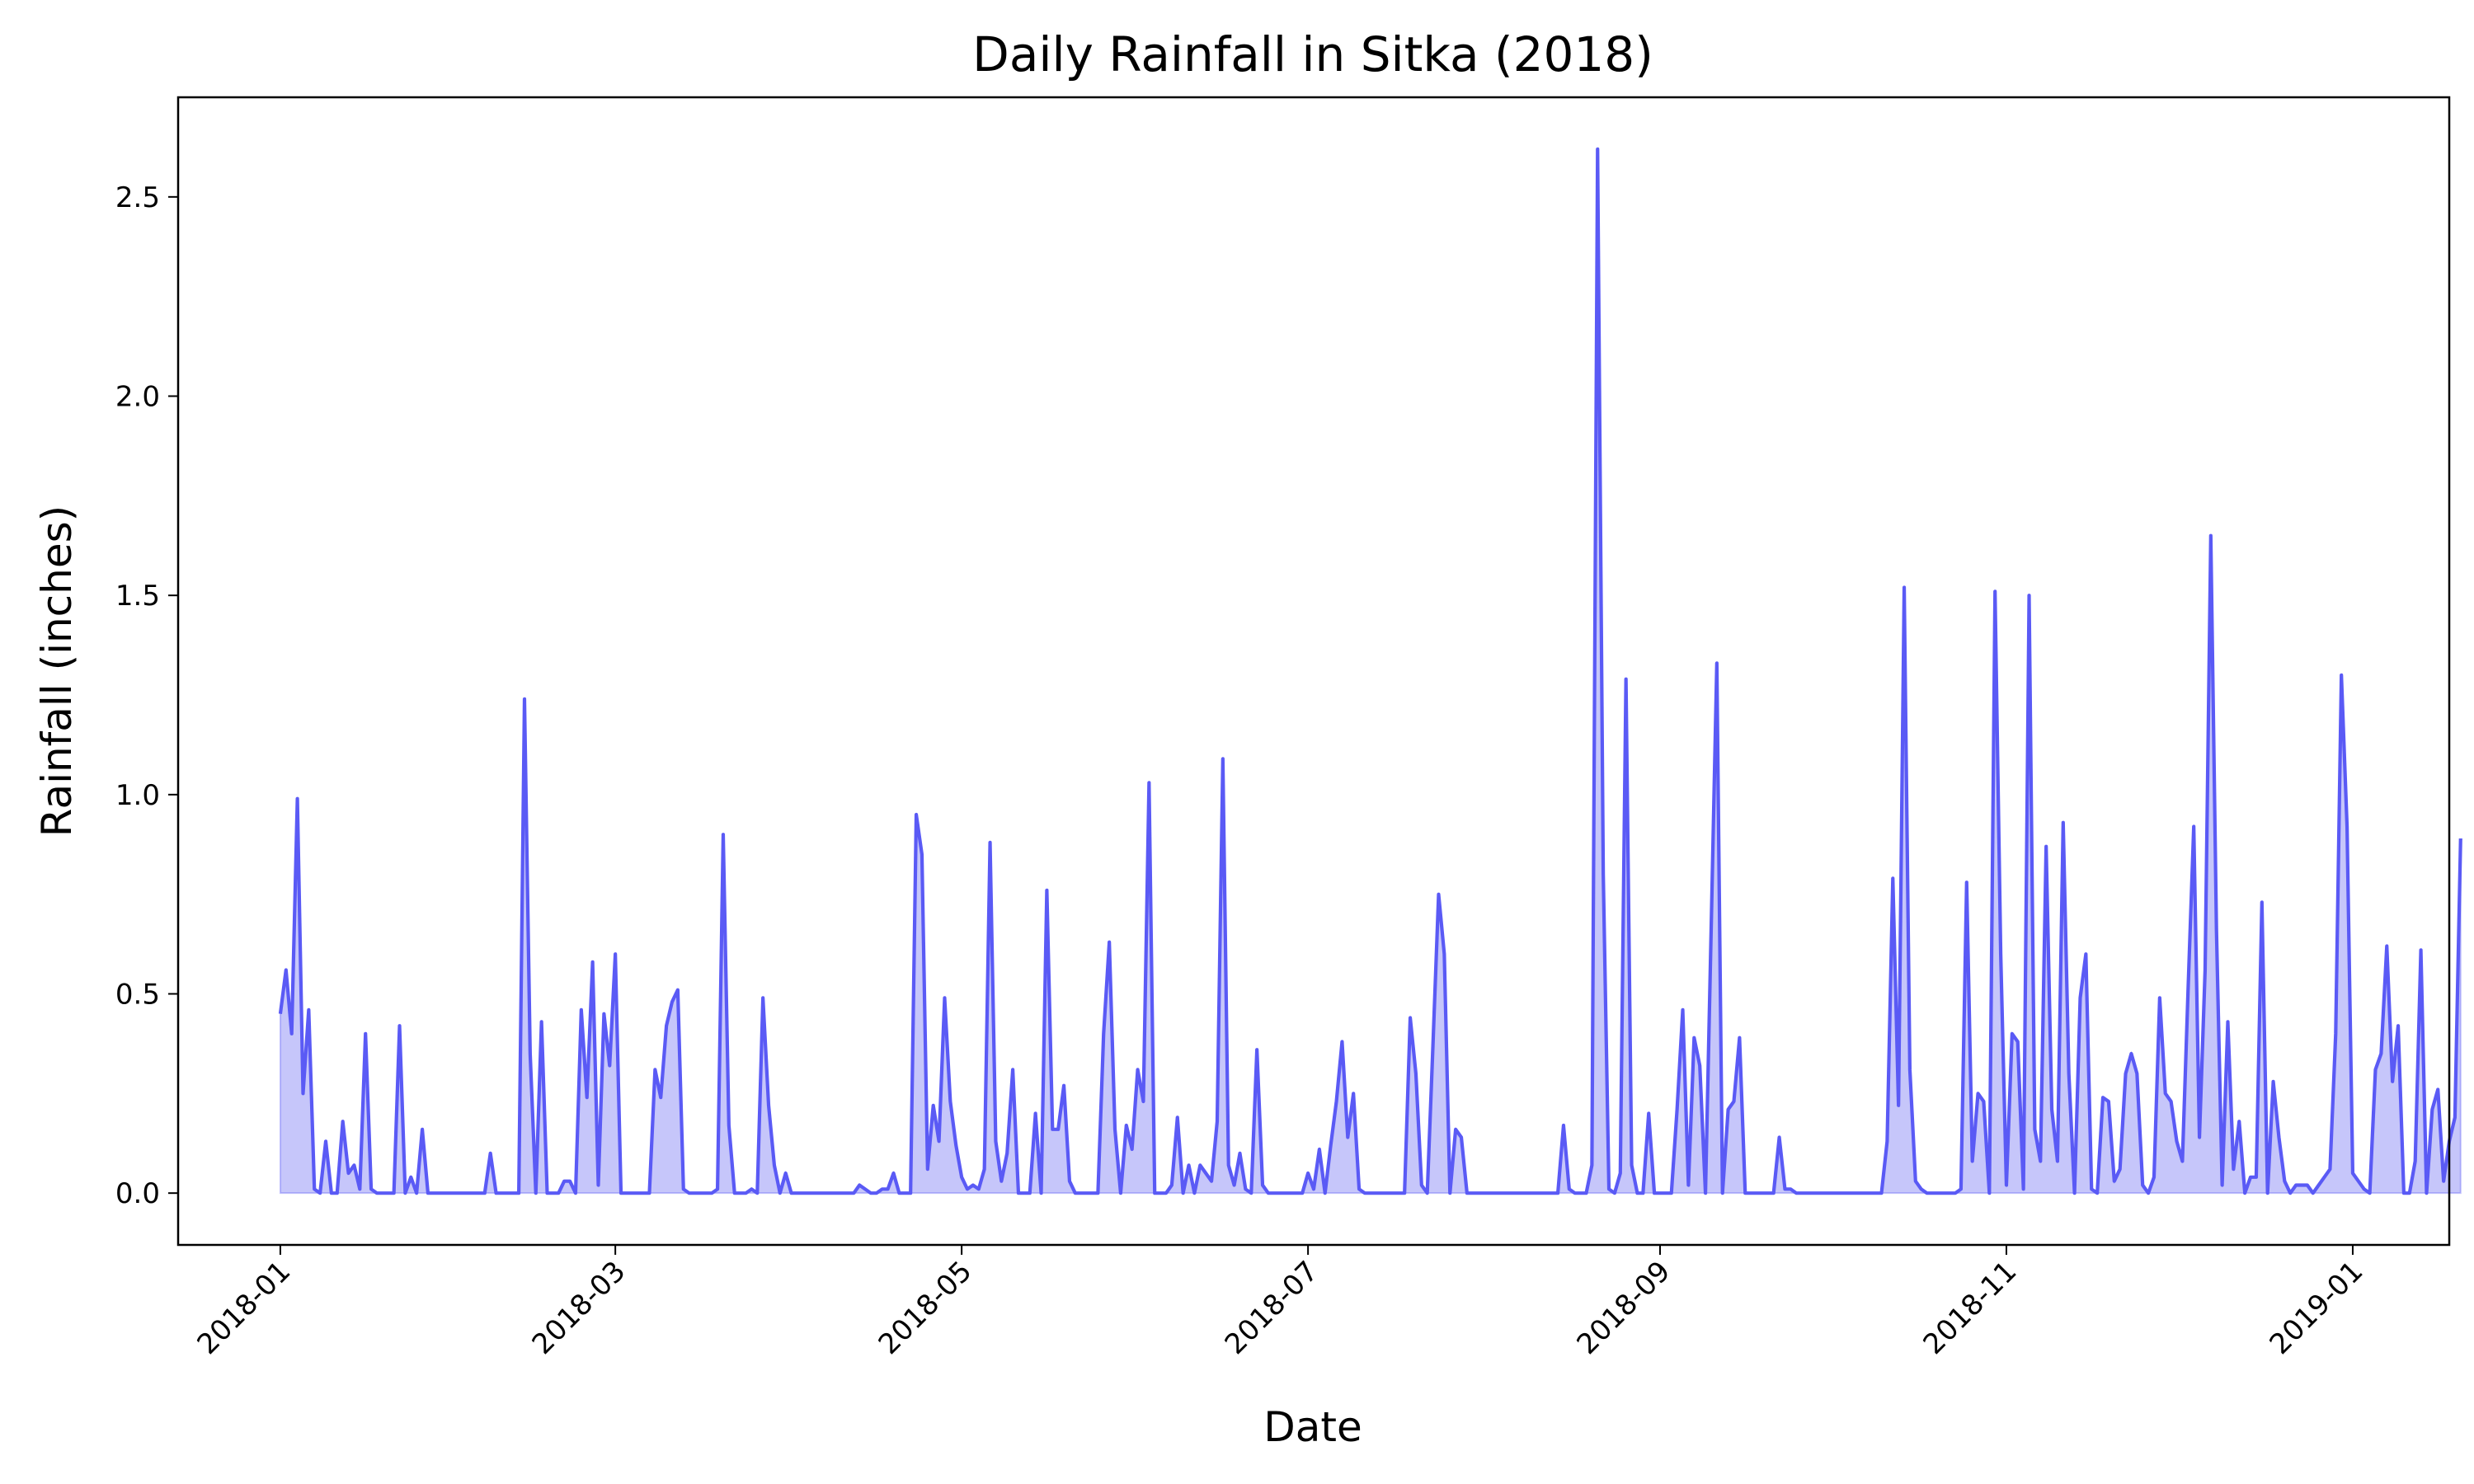 This screenshot has height=1484, width=2474. Describe the element at coordinates (925, 1308) in the screenshot. I see `x-tick-label: 2018-05` at that location.